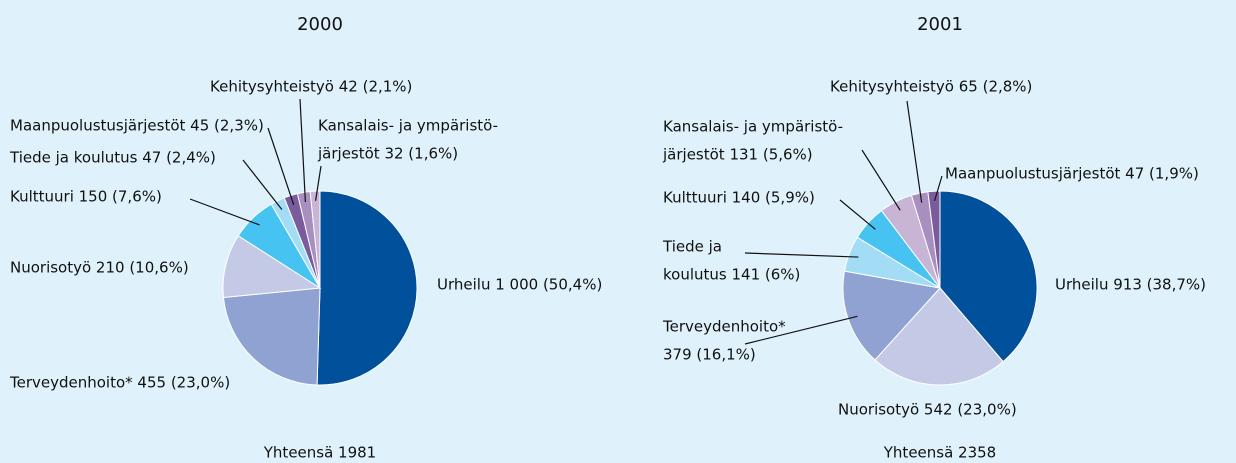 The width and height of the screenshot is (1236, 463). What do you see at coordinates (939, 453) in the screenshot?
I see `total-label: Yhteensä 2358` at bounding box center [939, 453].